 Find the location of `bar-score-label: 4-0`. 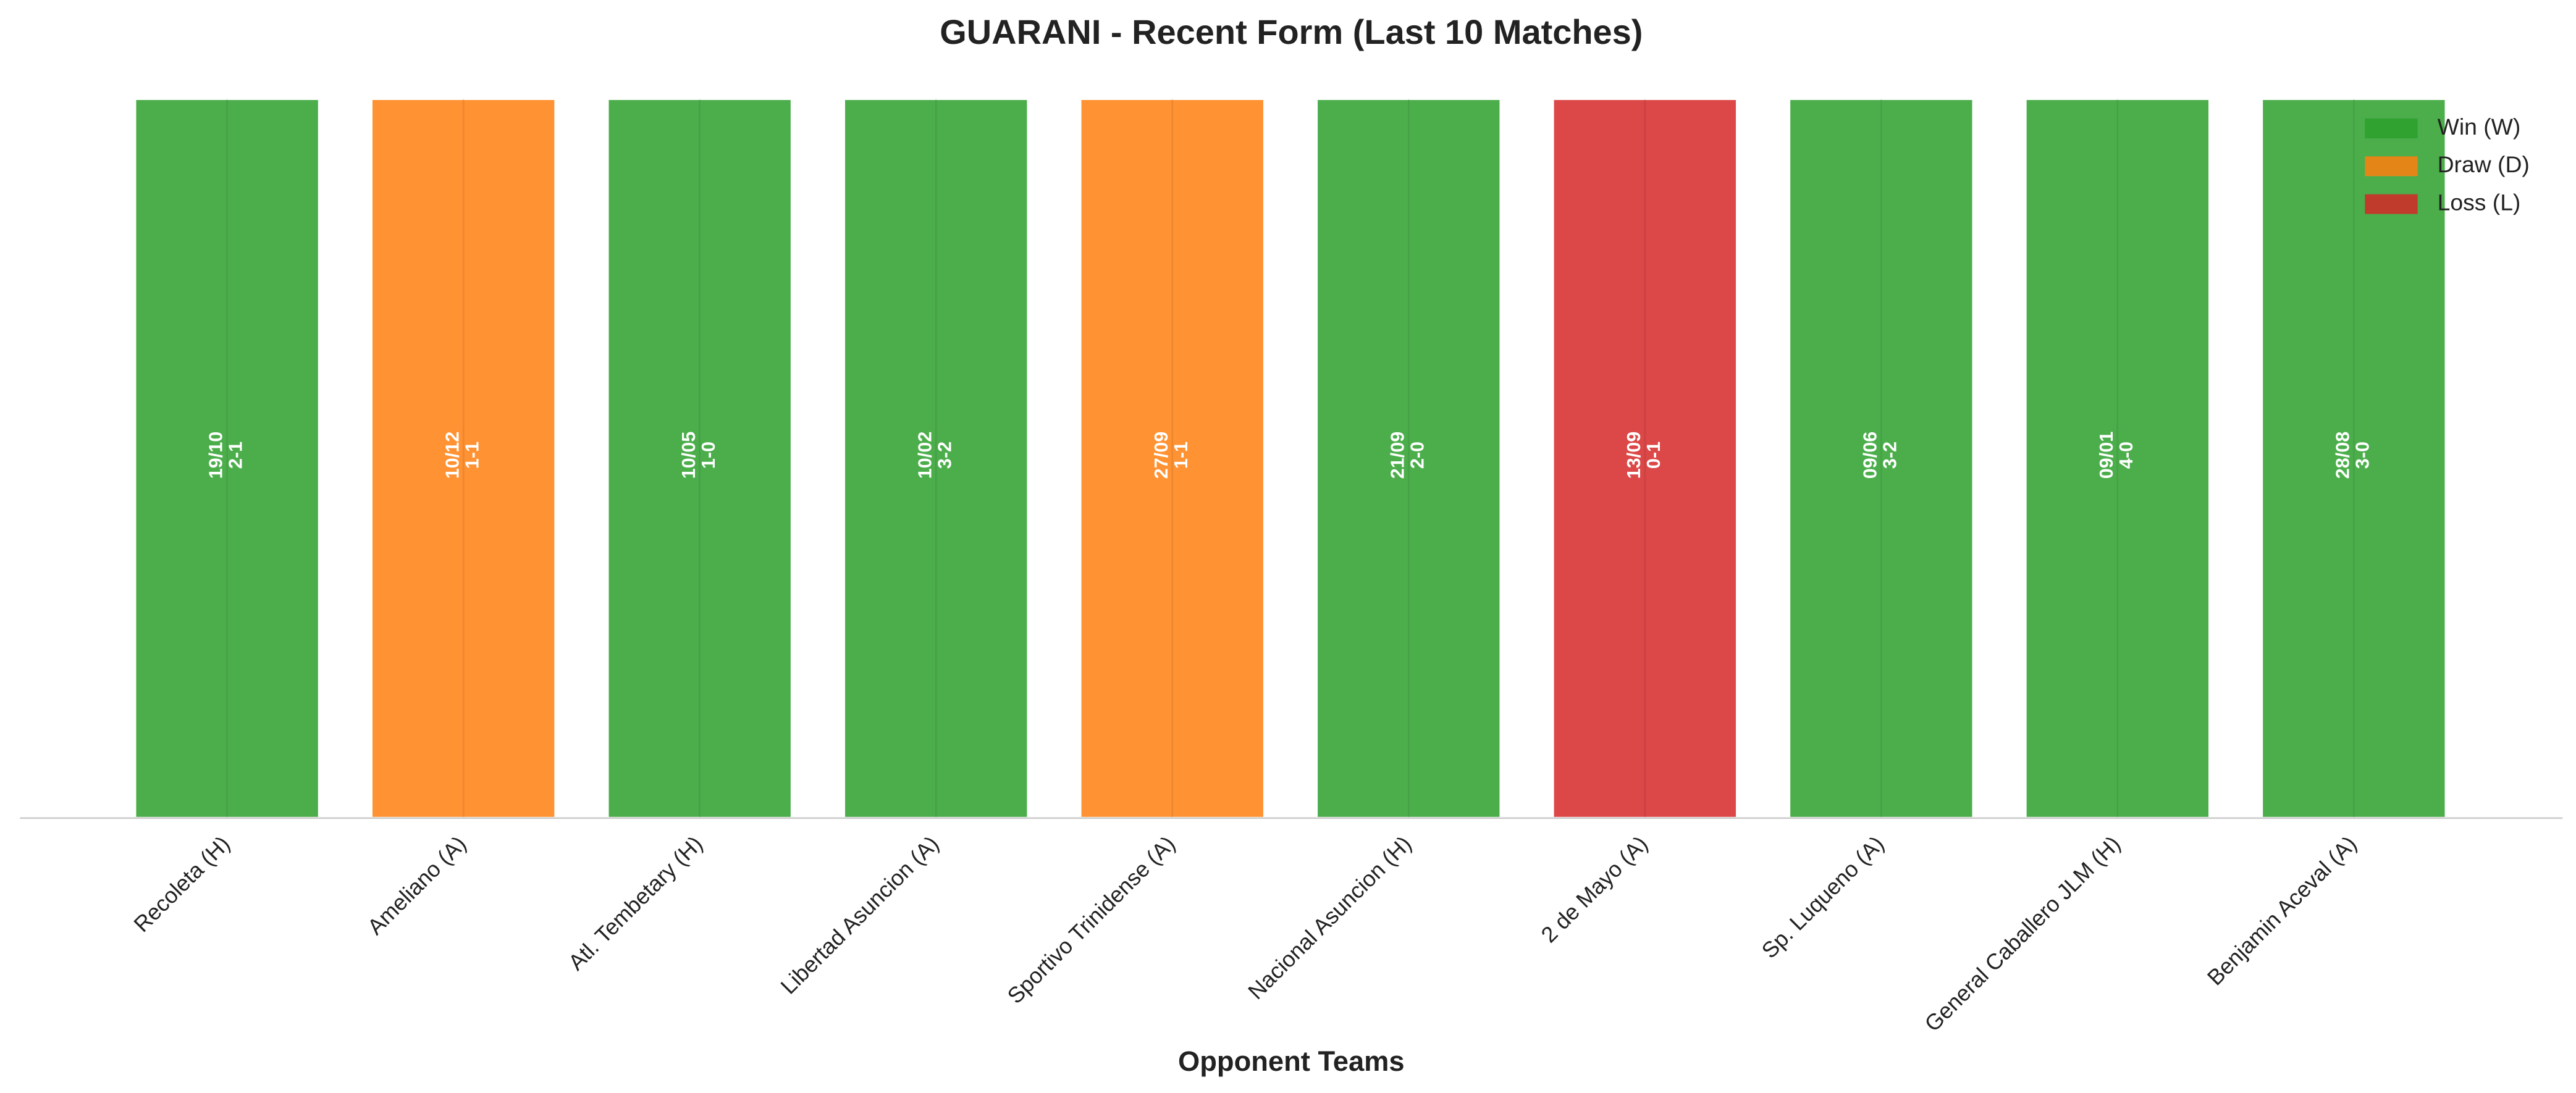

bar-score-label: 4-0 is located at coordinates (2126, 455).